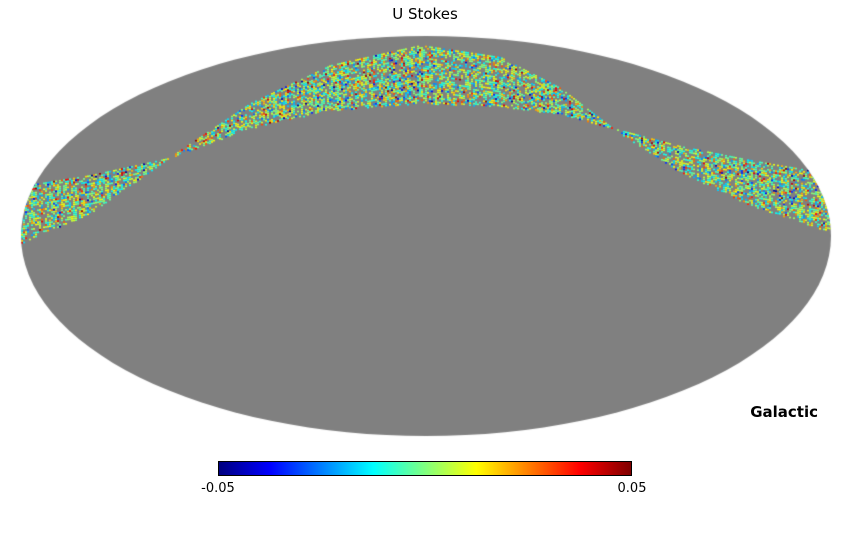 This screenshot has width=850, height=540. What do you see at coordinates (425, 468) in the screenshot?
I see `colorbar-gradient` at bounding box center [425, 468].